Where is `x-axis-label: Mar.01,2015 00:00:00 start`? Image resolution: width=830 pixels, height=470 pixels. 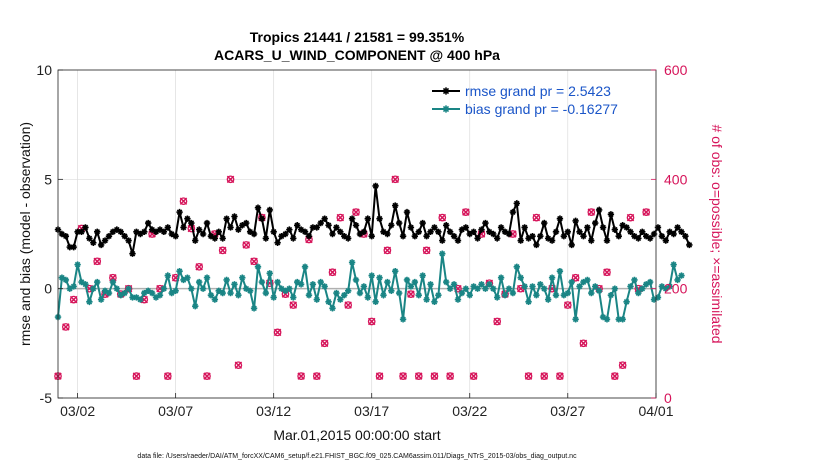 x-axis-label: Mar.01,2015 00:00:00 start is located at coordinates (356, 435).